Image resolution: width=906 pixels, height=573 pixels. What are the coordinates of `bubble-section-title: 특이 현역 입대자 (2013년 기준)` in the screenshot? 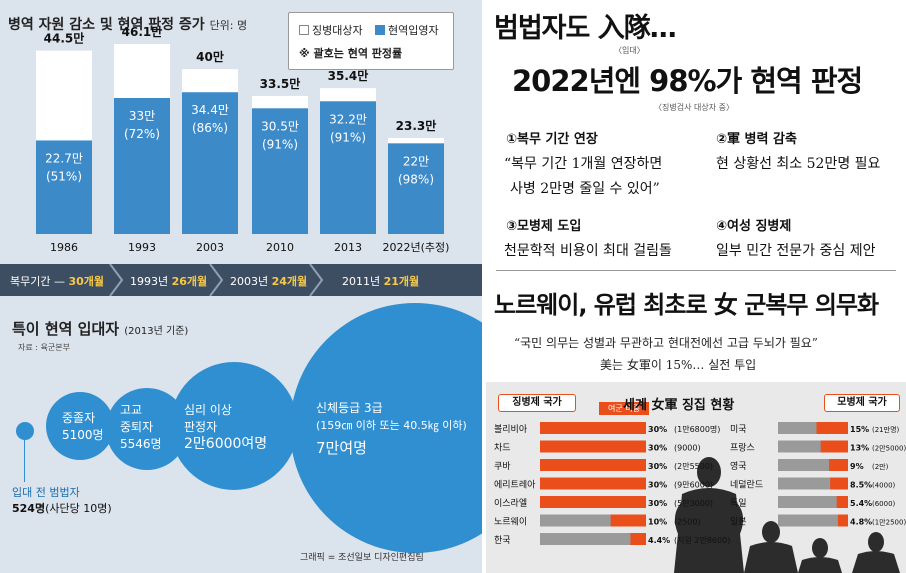 It's located at (100, 328).